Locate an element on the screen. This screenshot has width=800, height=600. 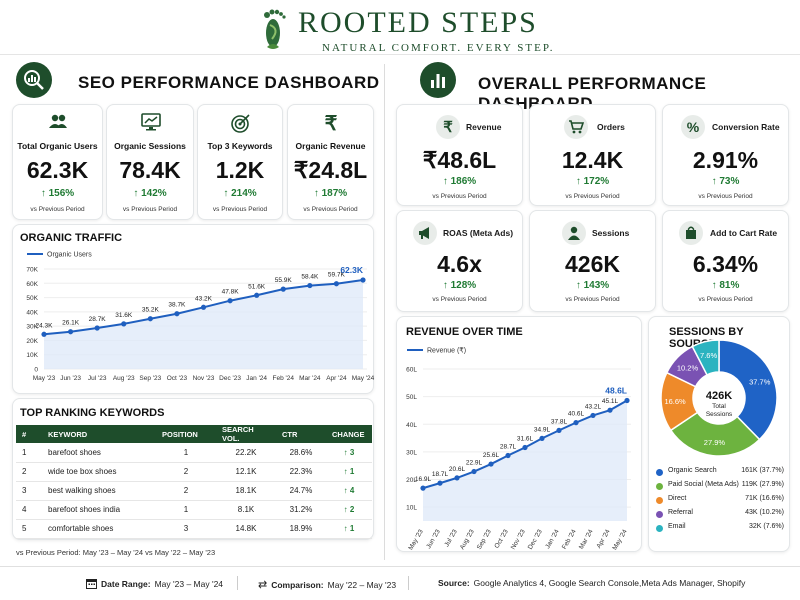
kpi-value: ₹48.6L is located at coordinates (459, 160).